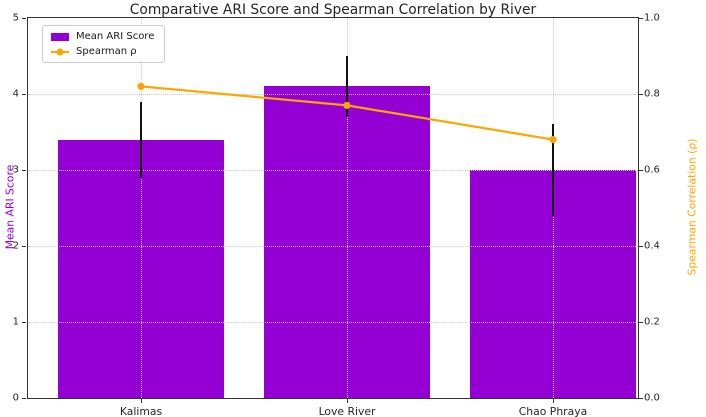  What do you see at coordinates (347, 411) in the screenshot?
I see `x-tick-label-love-river: Love River` at bounding box center [347, 411].